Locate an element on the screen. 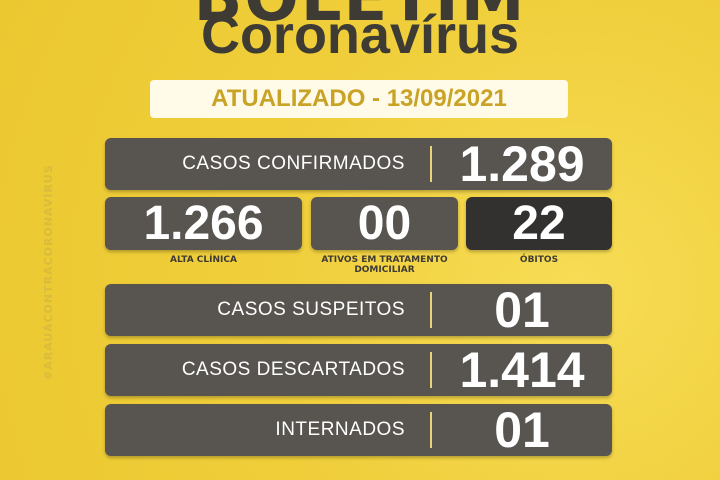 The image size is (720, 480). suspected-box: CASOS SUSPEITOS 01 is located at coordinates (358, 310).